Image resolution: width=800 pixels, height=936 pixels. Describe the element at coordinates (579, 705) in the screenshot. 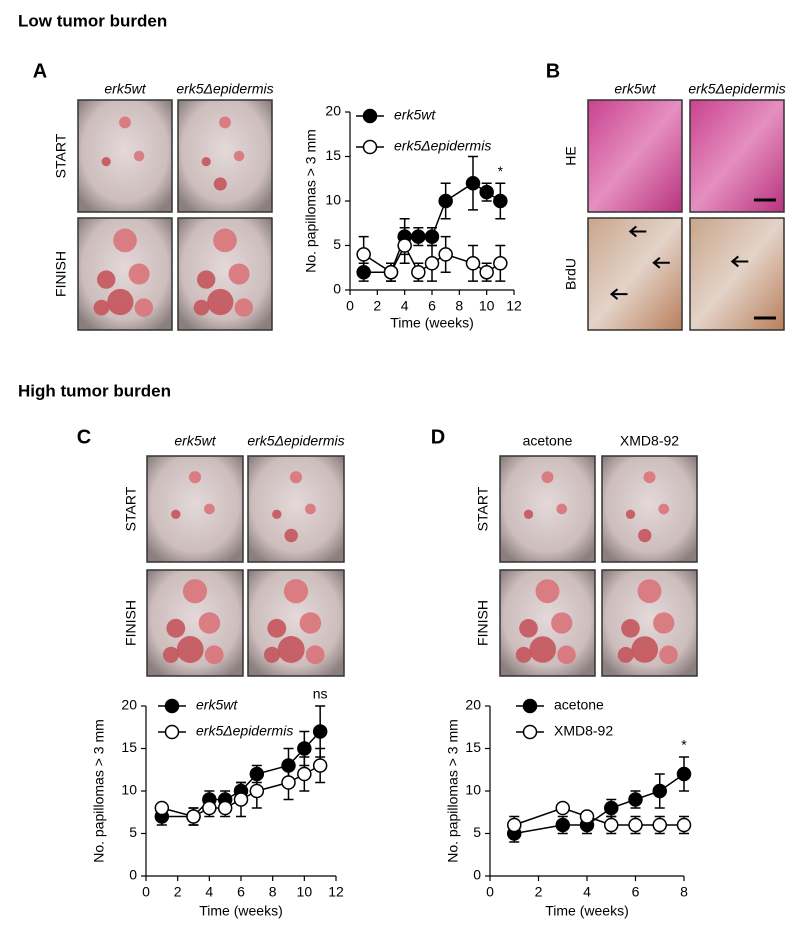

I see `legend-label: acetone` at that location.